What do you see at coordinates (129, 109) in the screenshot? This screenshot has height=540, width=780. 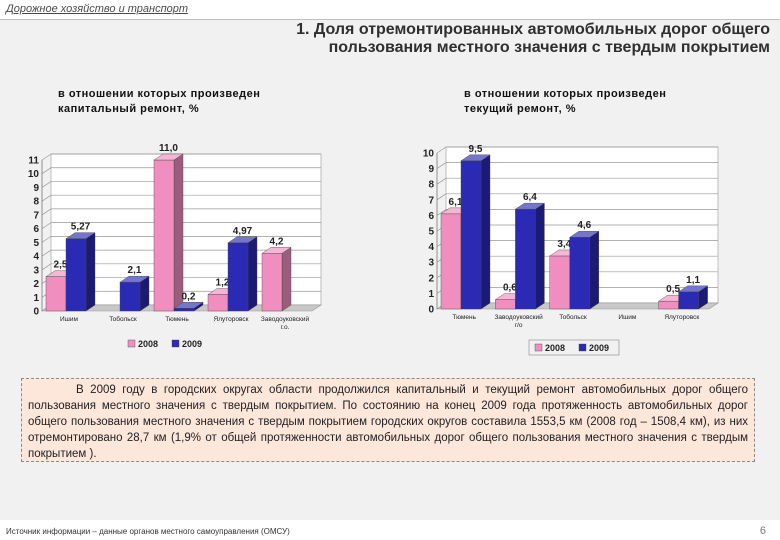 I see `chart-1-subtitle-line-2: капитальный ремонт, %` at bounding box center [129, 109].